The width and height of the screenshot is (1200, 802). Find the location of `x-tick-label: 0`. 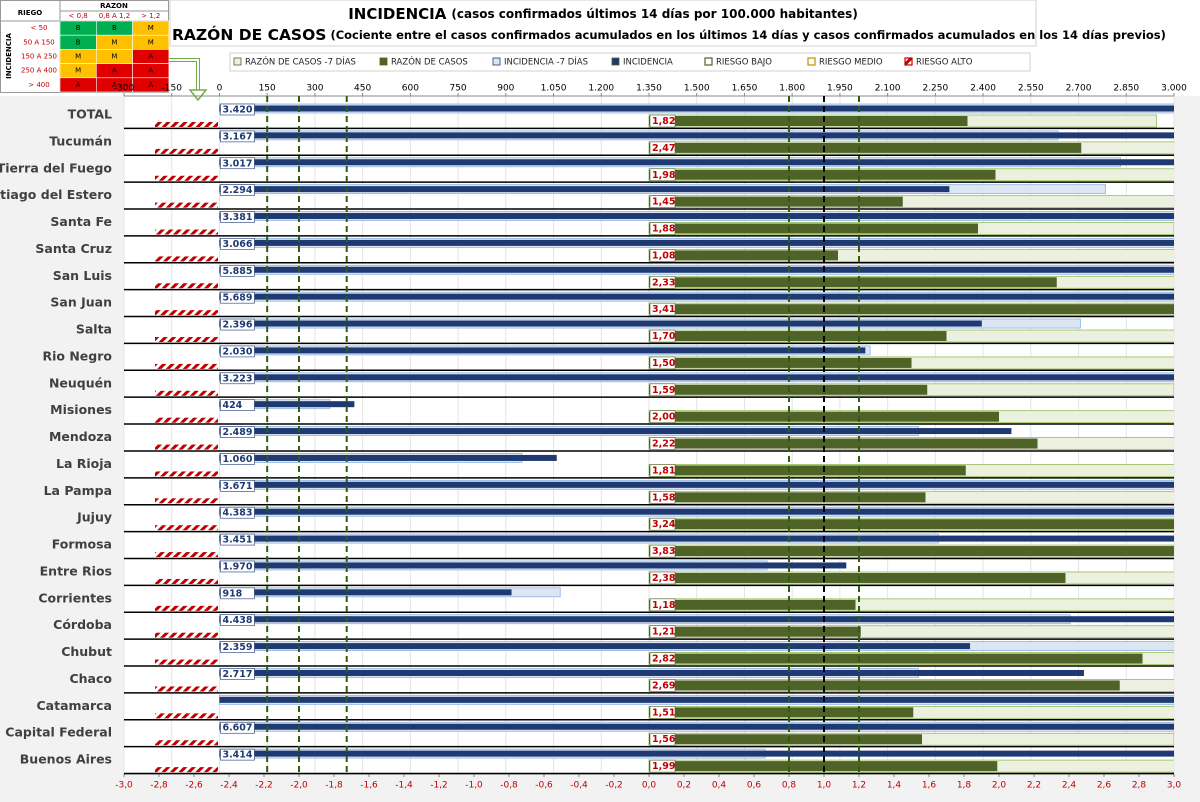

x-tick-label: 0 is located at coordinates (220, 89).